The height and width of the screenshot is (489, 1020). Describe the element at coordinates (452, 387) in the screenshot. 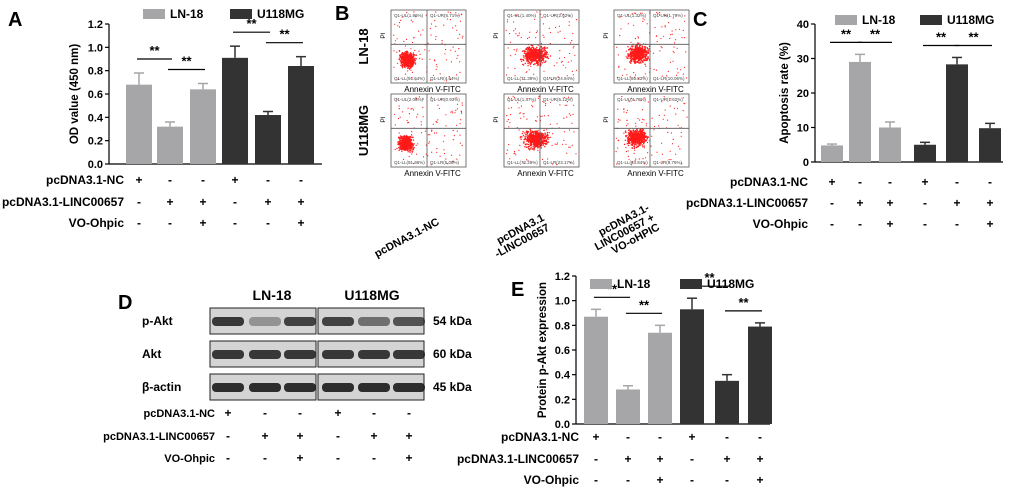

I see `blot-size-label: 45 kDa` at that location.